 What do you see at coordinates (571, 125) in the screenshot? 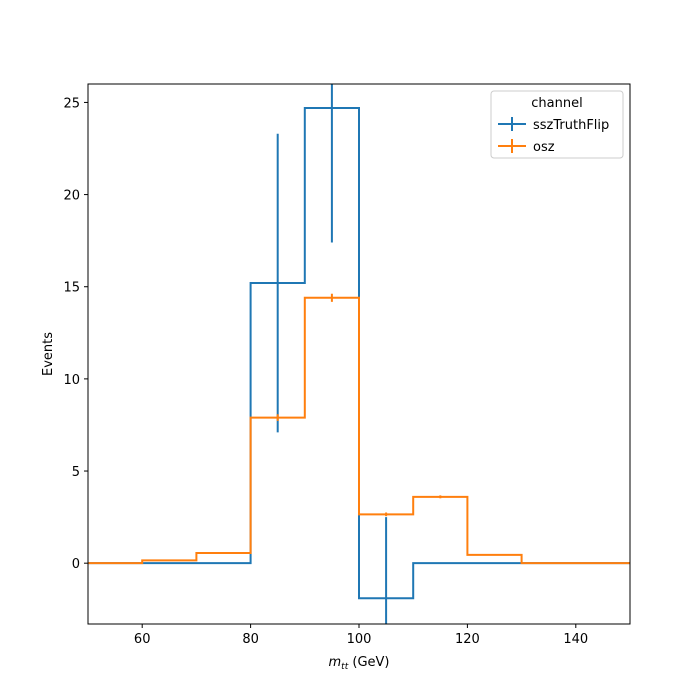
I see `legend-label-sszTruthFlip: sszTruthFlip` at bounding box center [571, 125].